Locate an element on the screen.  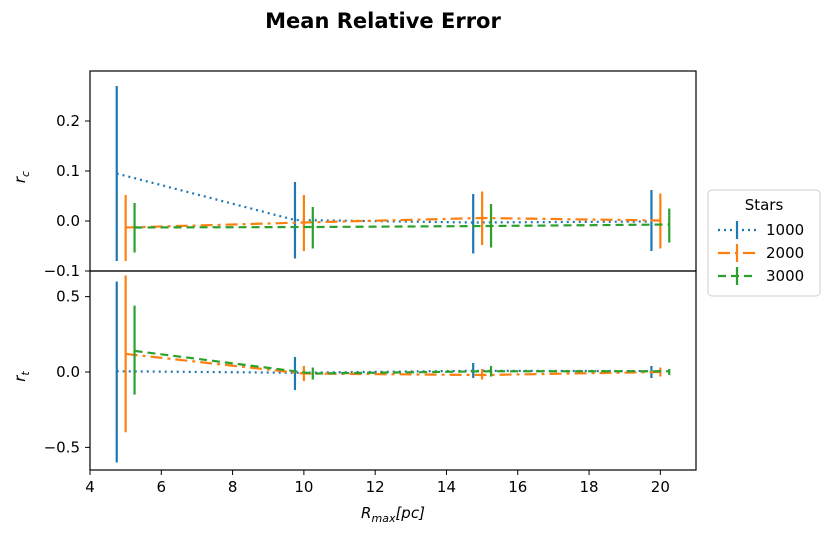
legend-label-2000: 2000 is located at coordinates (785, 253).